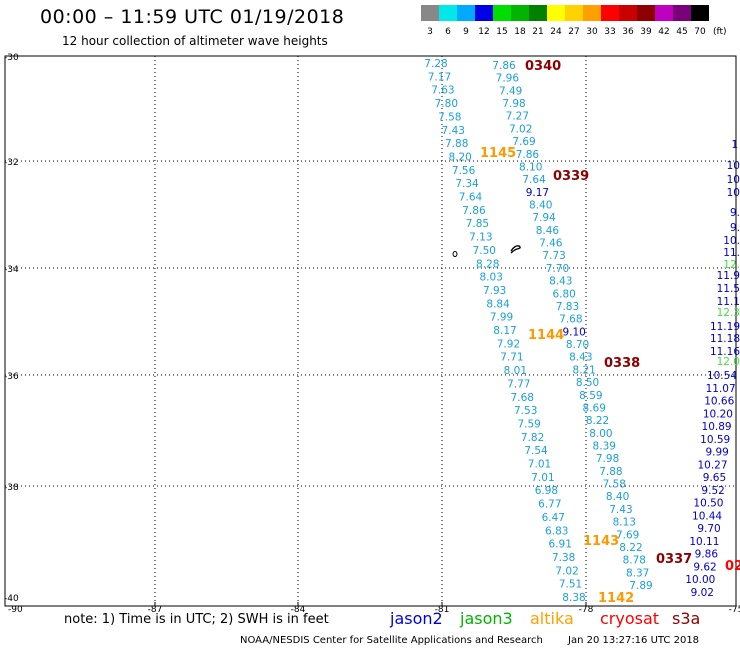  What do you see at coordinates (728, 276) in the screenshot?
I see `wave-height-value: 11.9` at bounding box center [728, 276].